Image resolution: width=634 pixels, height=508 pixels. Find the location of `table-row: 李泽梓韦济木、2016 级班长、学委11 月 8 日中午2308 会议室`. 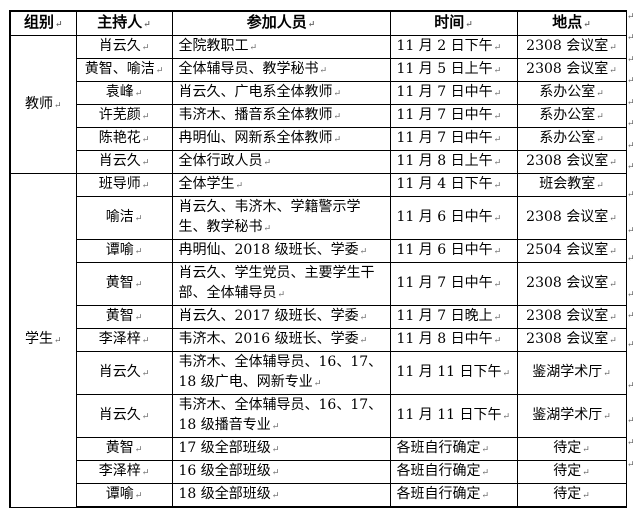

table-row: 李泽梓韦济木、2016 级班长、学委11 月 8 日中午2308 会议室 is located at coordinates (318, 340).